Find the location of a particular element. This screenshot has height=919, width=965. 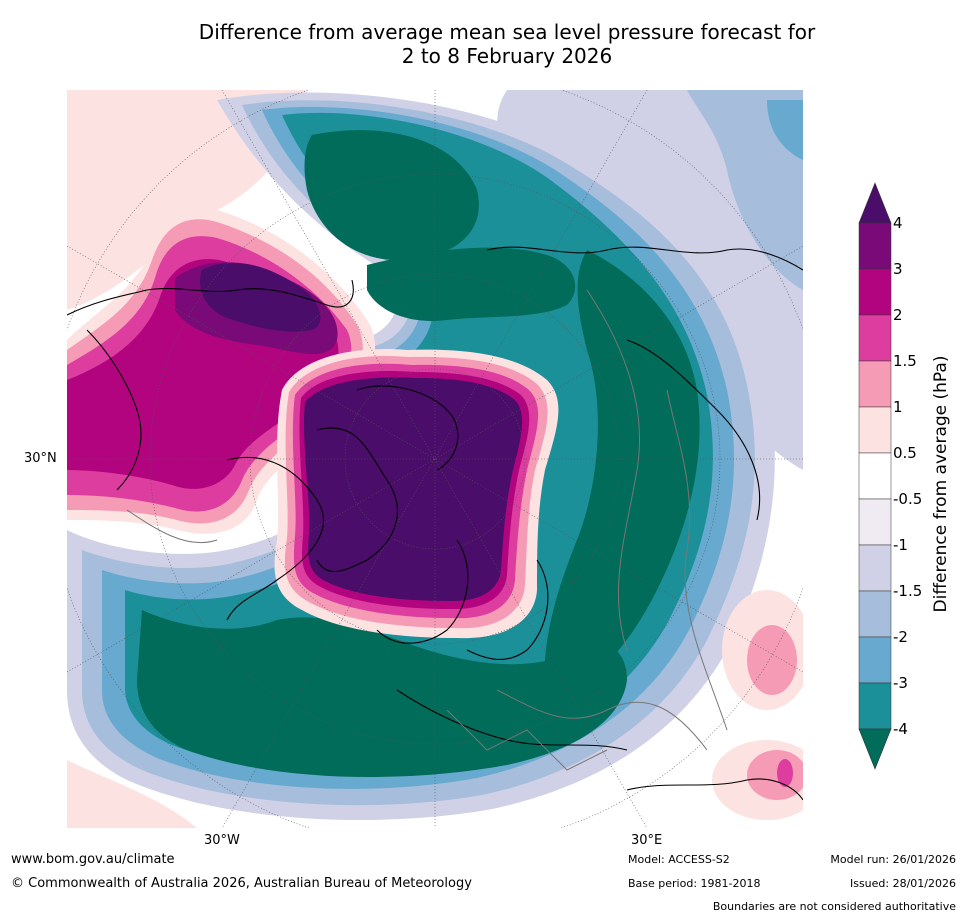

anomaly-region-pink-east-asia-core is located at coordinates (772, 660).